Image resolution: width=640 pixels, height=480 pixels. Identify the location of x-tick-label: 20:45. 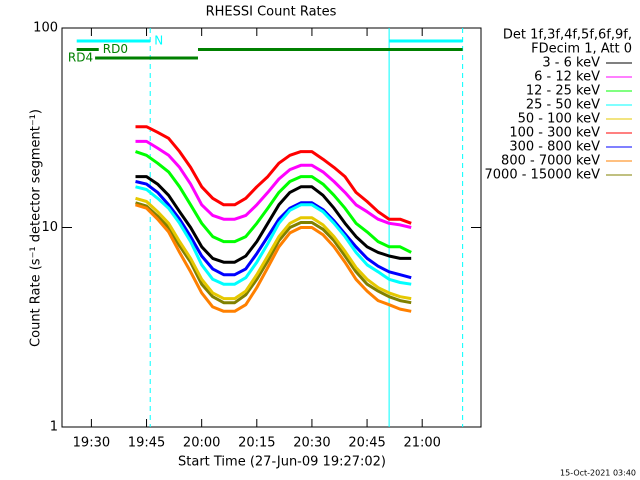
(366, 443).